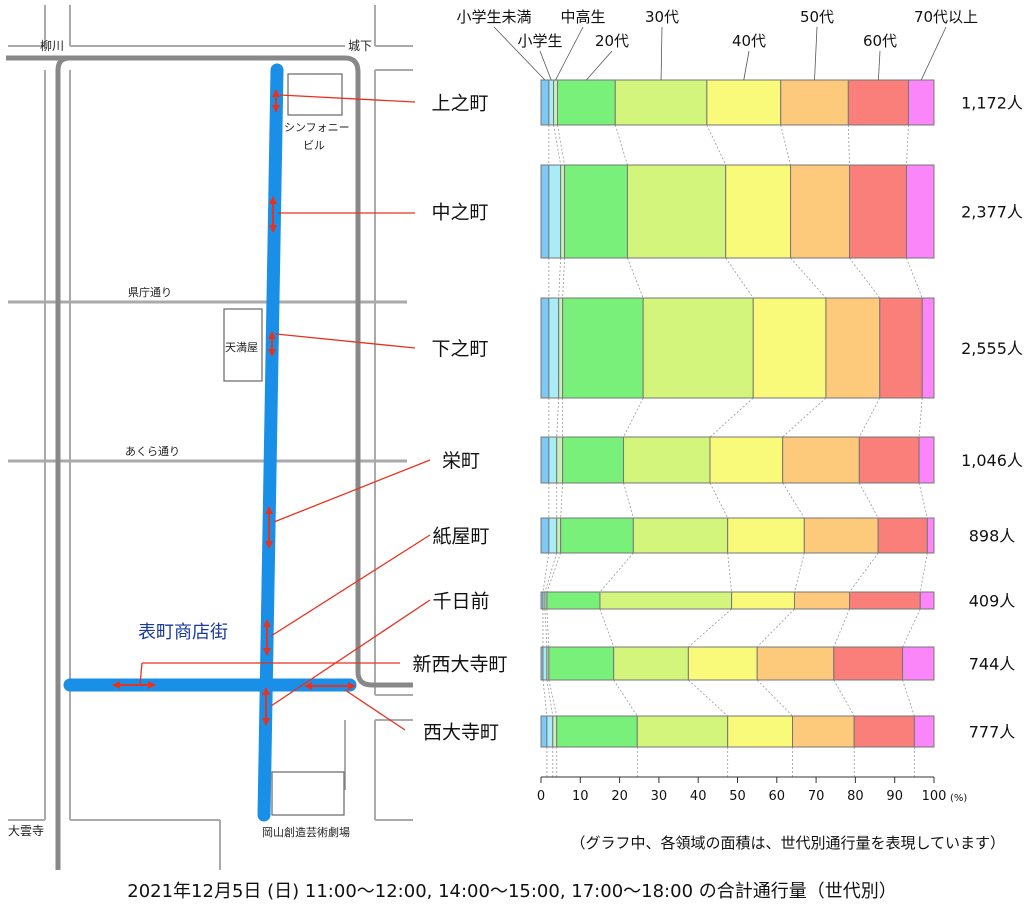 This screenshot has width=1036, height=918. Describe the element at coordinates (63, 462) in the screenshot. I see `main-road-west` at that location.